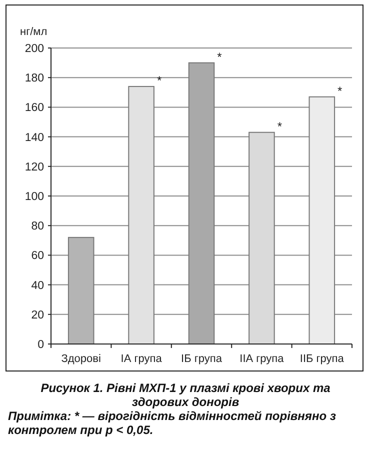 The width and height of the screenshot is (371, 463). What do you see at coordinates (185, 395) in the screenshot?
I see `text: Рисунок 1. Рівні МХП-1 у плазмі крові хворих та здорових донорів` at bounding box center [185, 395].